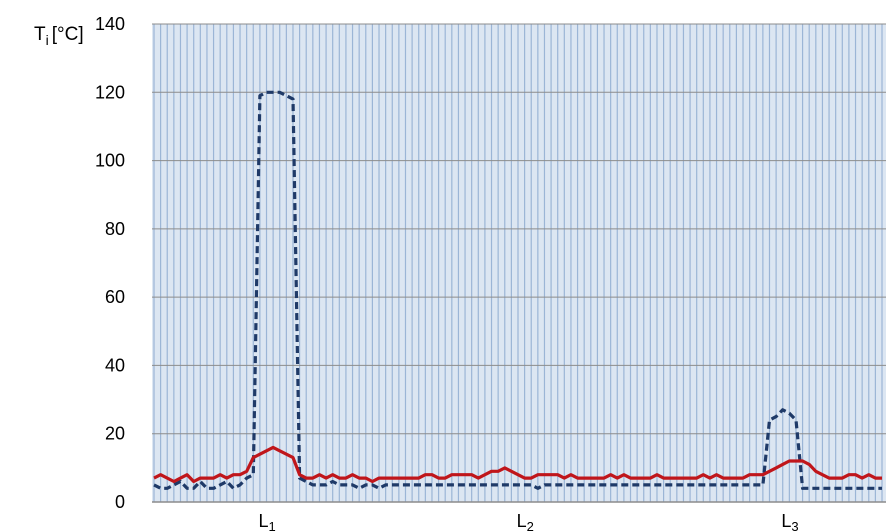 The image size is (886, 532). I want to click on y-tick-label: 40, so click(115, 365).